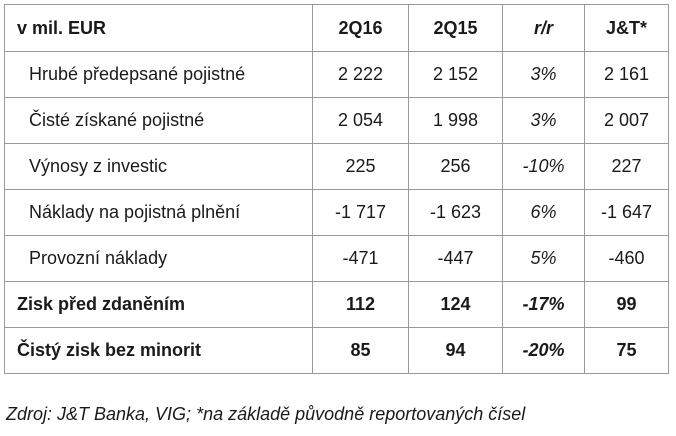 The width and height of the screenshot is (676, 436). Describe the element at coordinates (543, 258) in the screenshot. I see `cell-yoy: 5%` at that location.